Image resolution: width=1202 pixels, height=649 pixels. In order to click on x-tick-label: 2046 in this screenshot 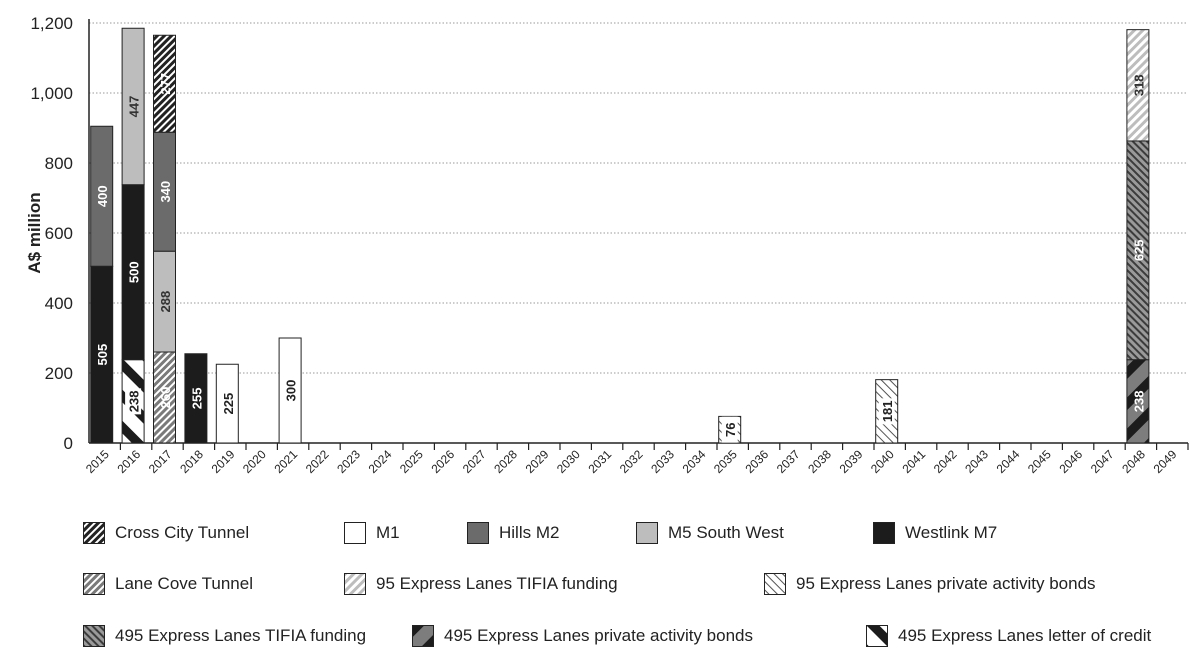, I will do `click(1070, 461)`.